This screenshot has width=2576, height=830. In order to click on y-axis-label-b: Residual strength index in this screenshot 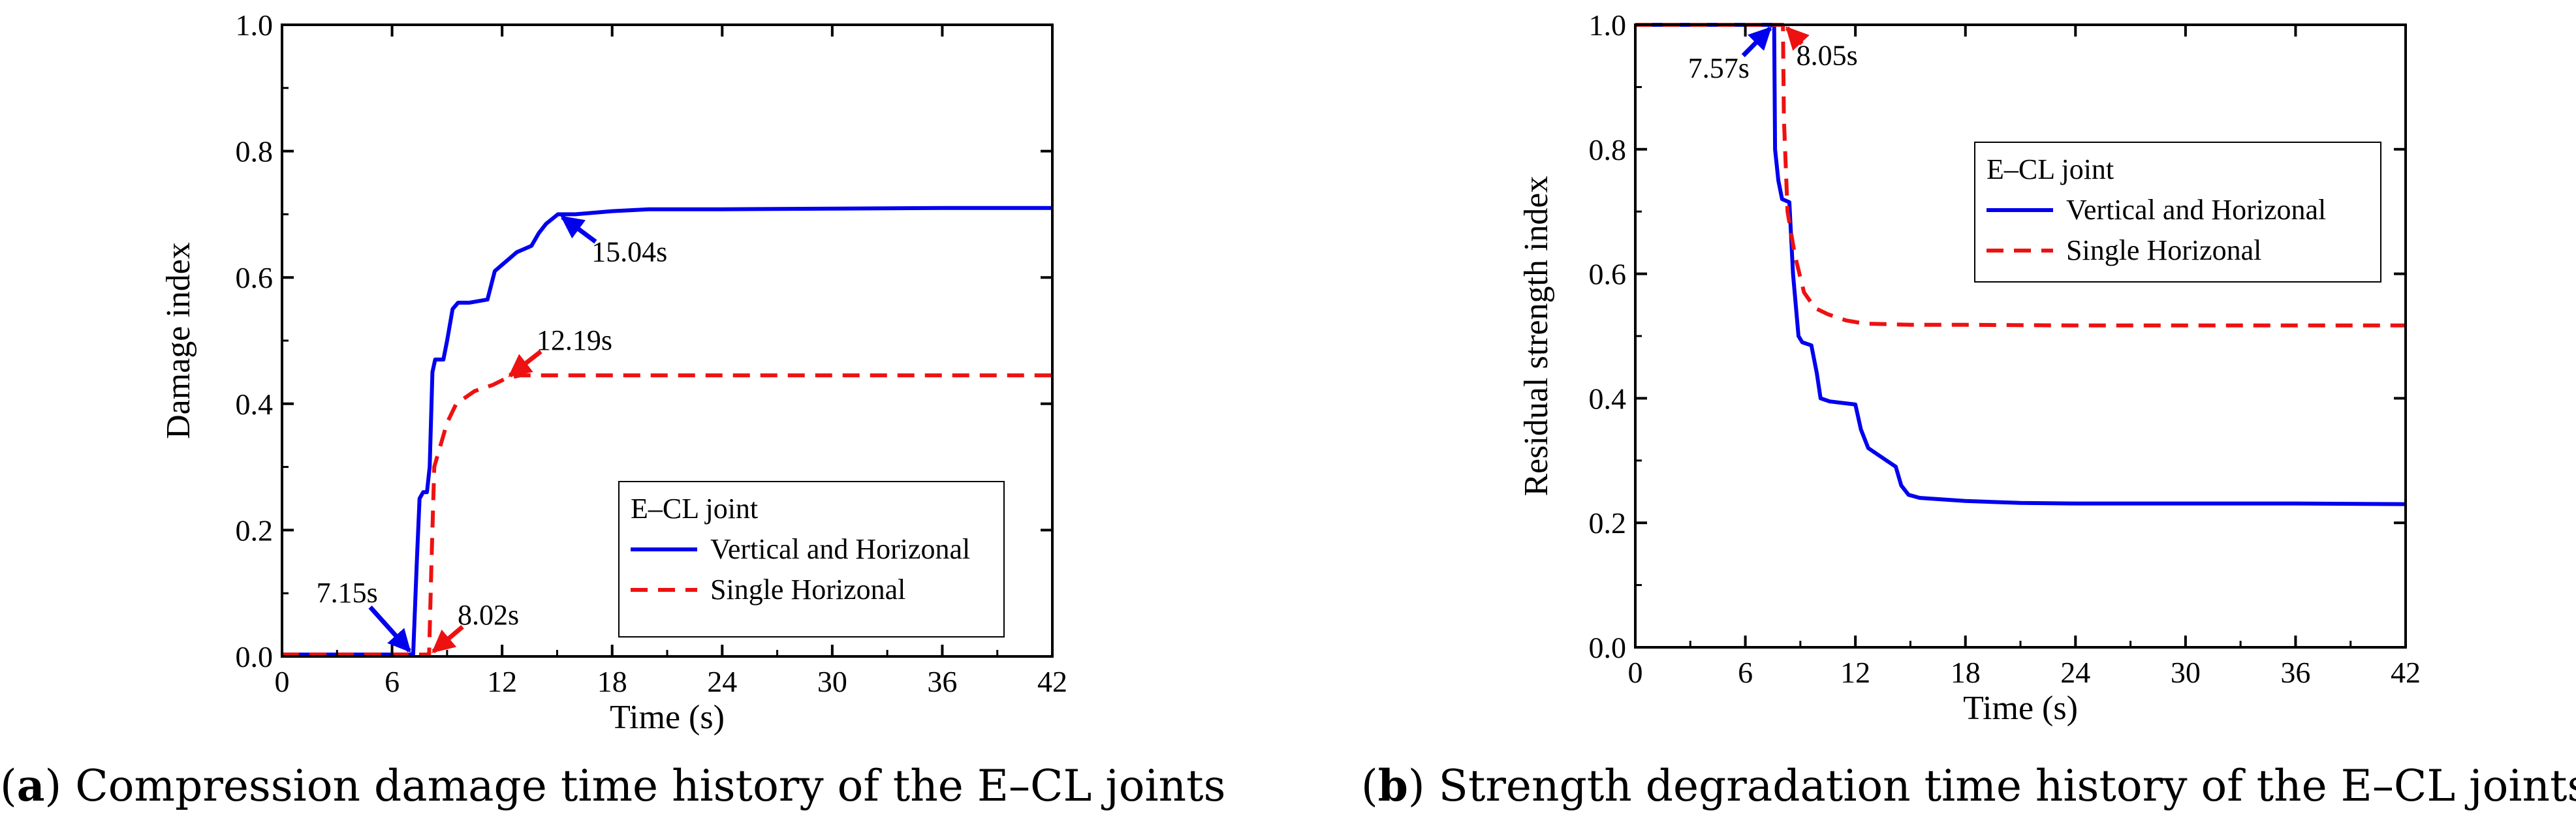, I will do `click(1536, 336)`.